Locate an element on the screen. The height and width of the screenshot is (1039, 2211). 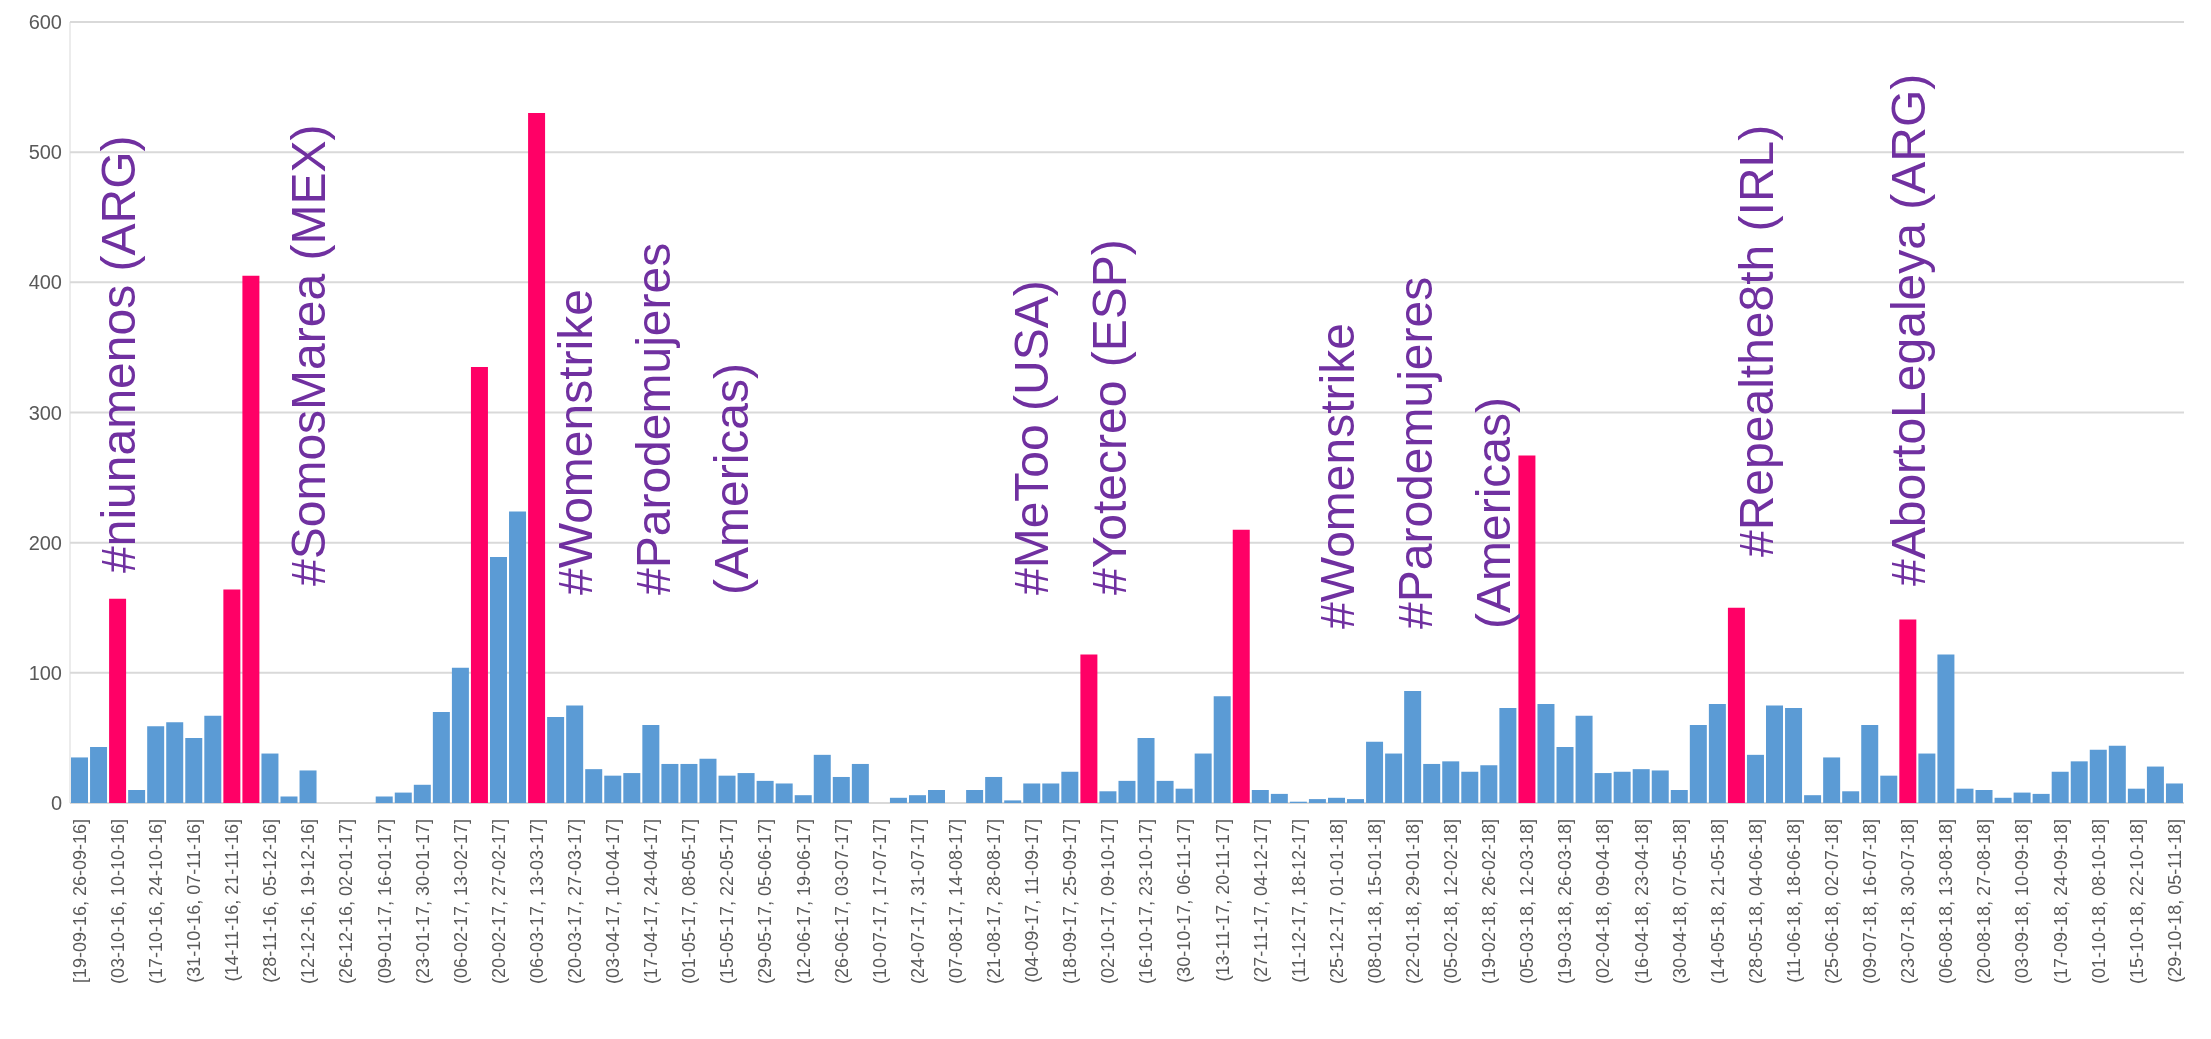
x-tick-label: (20-03-17, 27-03-17] is located at coordinates (574, 902).